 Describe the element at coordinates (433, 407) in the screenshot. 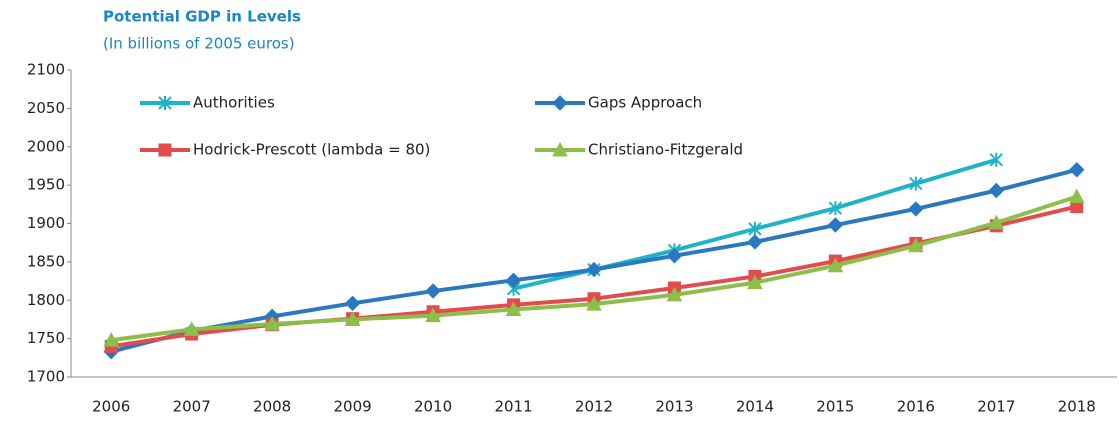

I see `x-tick-label: 2010` at that location.